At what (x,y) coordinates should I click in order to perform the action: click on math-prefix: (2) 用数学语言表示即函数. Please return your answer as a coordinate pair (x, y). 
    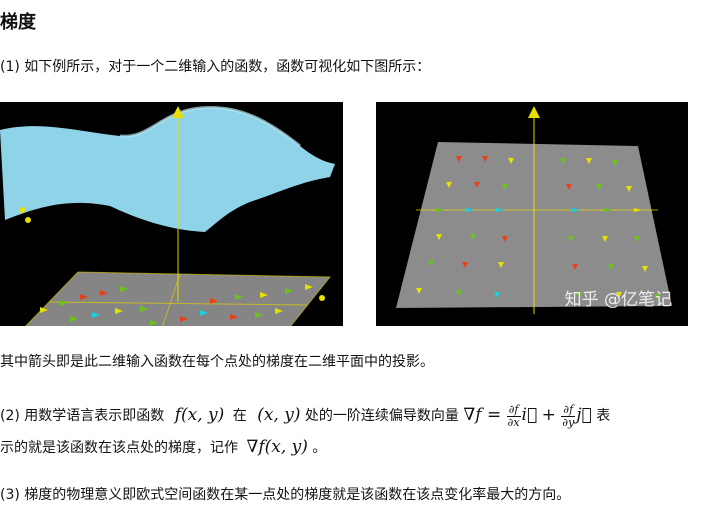
    Looking at the image, I should click on (82, 416).